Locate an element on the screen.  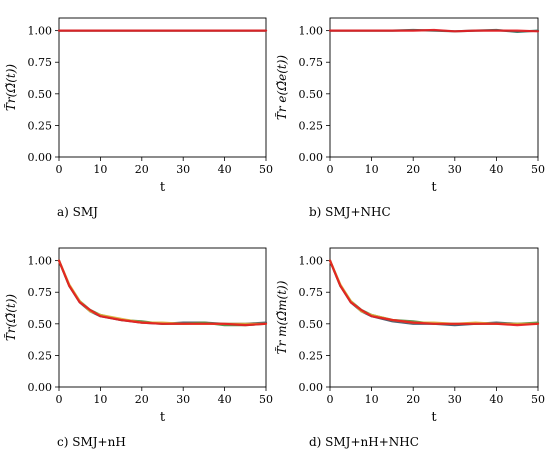
subplot-caption: a) SMJ is located at coordinates (77, 212).